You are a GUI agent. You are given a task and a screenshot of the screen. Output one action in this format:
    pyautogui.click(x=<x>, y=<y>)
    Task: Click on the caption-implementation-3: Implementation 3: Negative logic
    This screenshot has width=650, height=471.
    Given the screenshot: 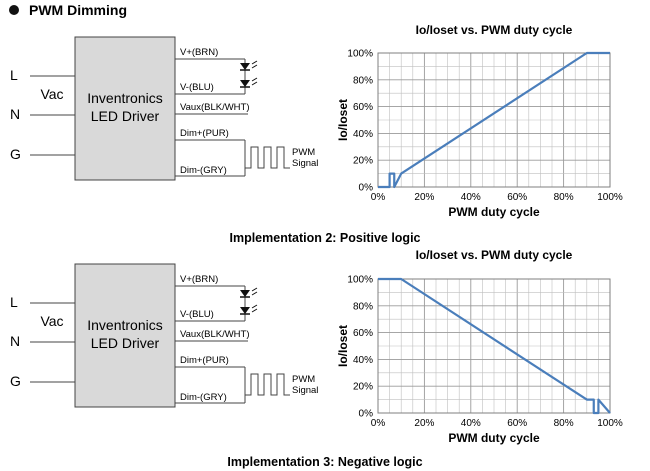 What is the action you would take?
    pyautogui.click(x=324, y=462)
    